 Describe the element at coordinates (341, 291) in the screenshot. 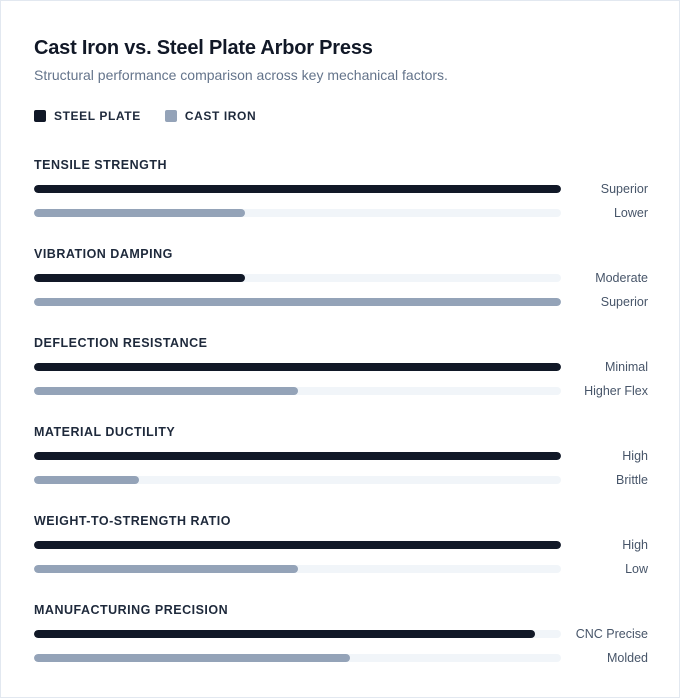

I see `metric-group: VIBRATION DAMPING Moderate Superior` at that location.